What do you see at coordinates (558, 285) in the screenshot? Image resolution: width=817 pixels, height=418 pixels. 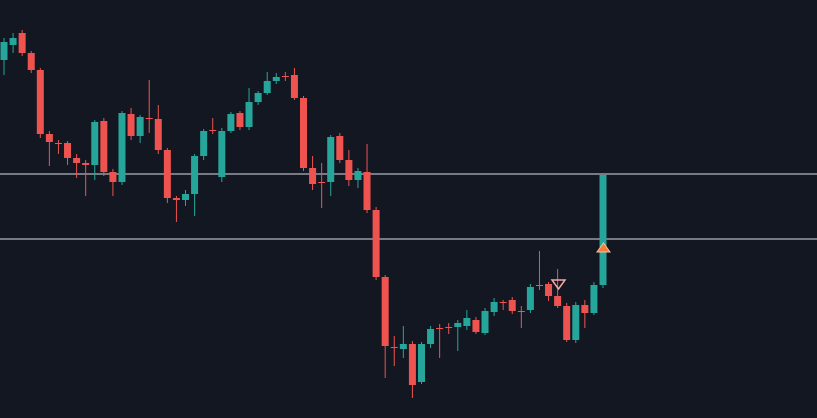 I see `sell-marker` at bounding box center [558, 285].